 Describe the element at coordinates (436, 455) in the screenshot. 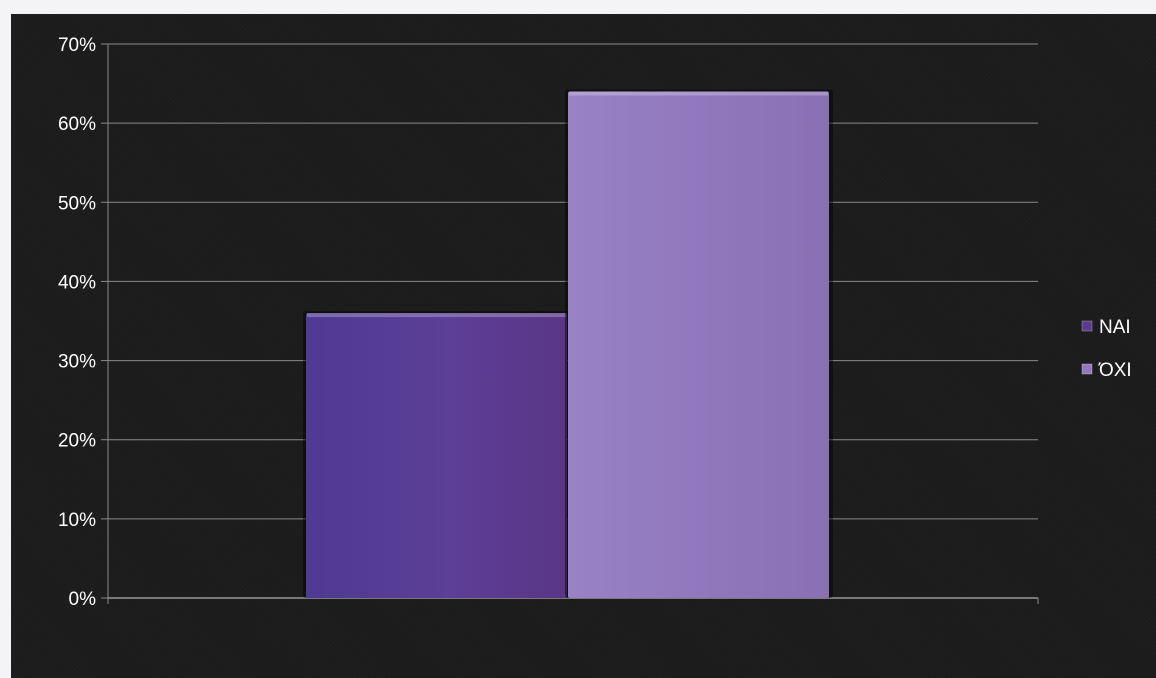

I see `bar-nai` at that location.